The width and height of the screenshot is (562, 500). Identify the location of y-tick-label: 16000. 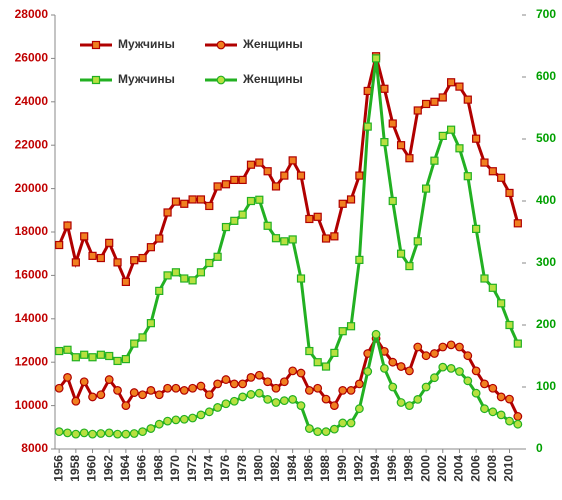
(32, 275).